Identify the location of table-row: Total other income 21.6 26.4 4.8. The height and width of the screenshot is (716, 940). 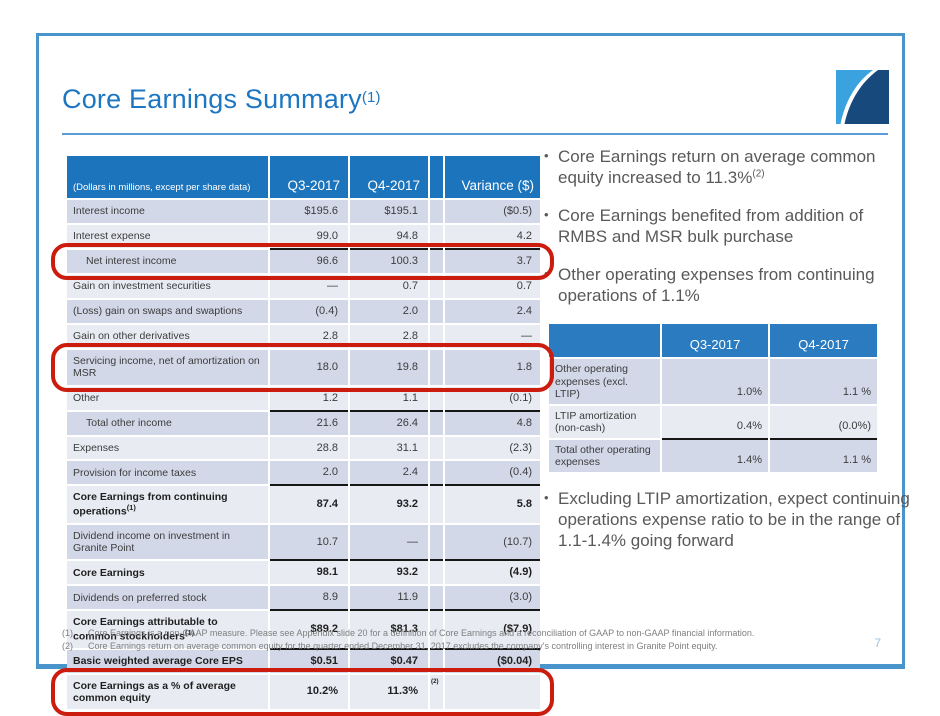
(303, 422).